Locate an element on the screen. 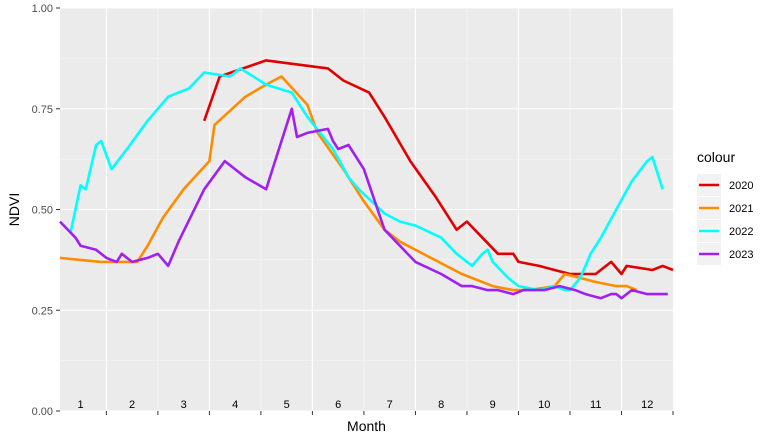 This screenshot has width=773, height=442. x-axis is located at coordinates (389, 413).